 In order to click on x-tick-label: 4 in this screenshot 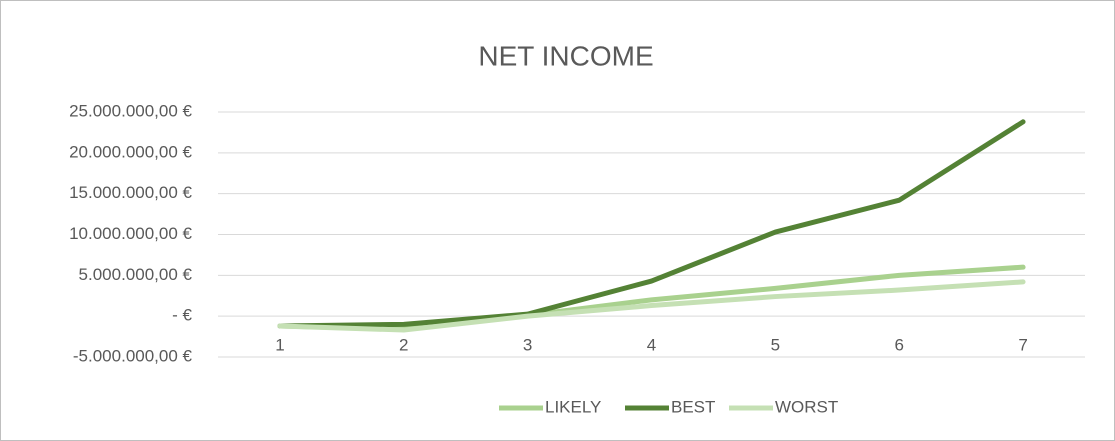, I will do `click(651, 345)`.